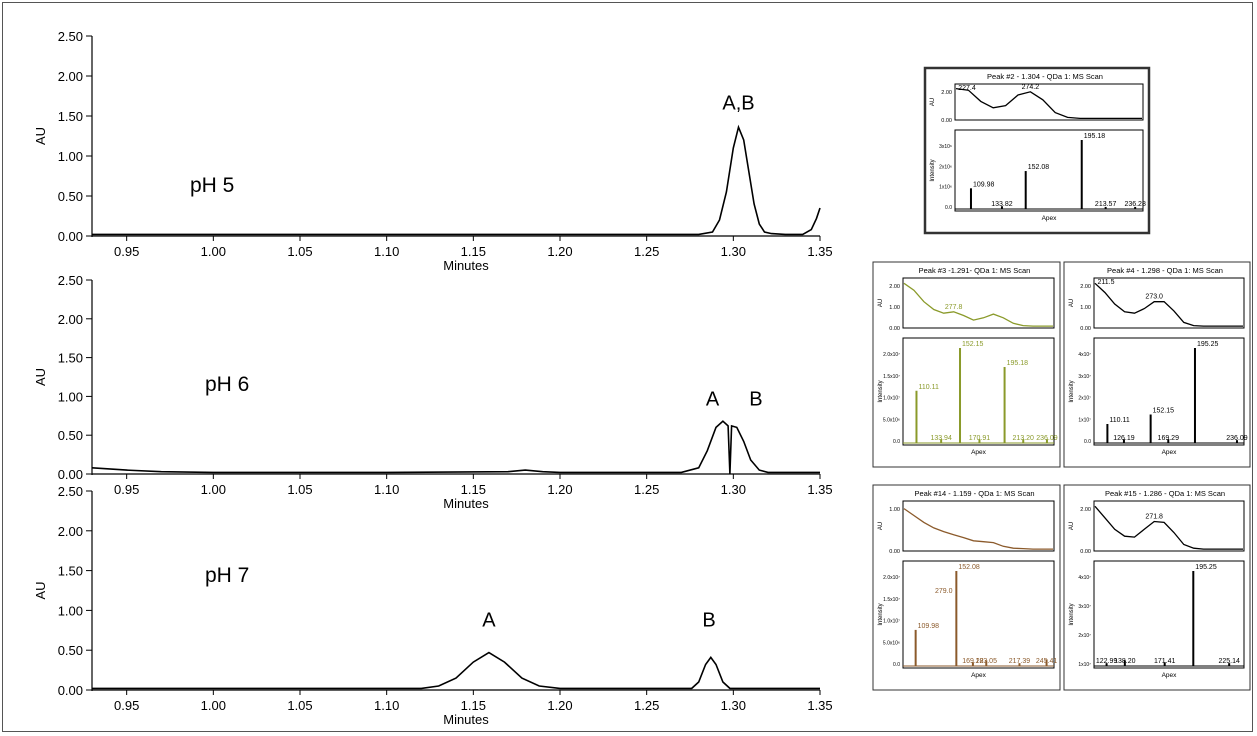  I want to click on ms-peak-label: 138.20, so click(1125, 661).